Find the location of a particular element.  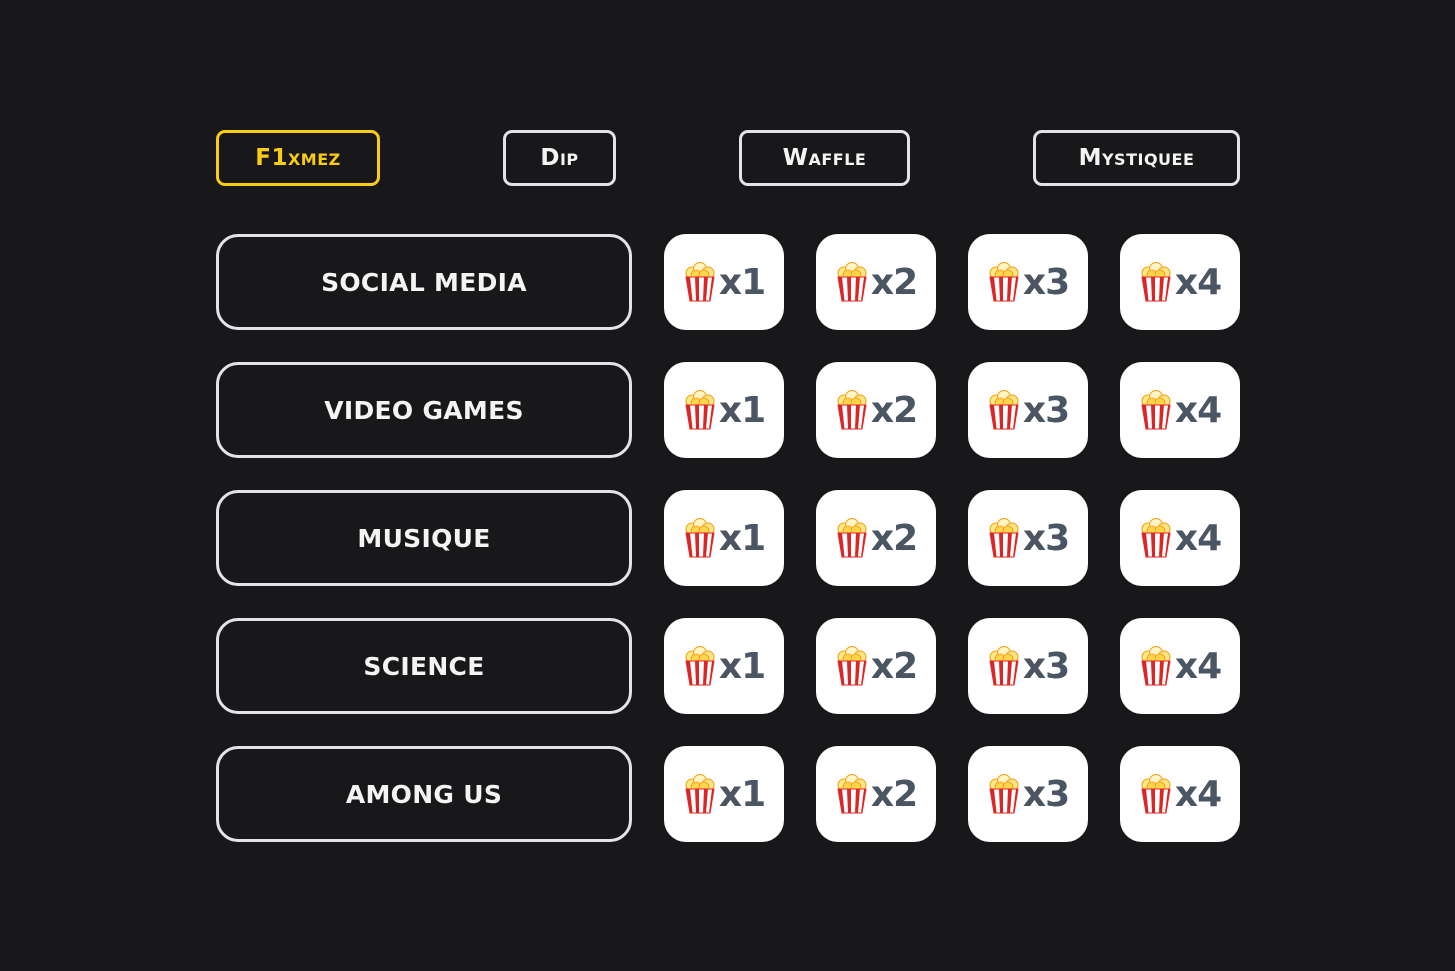

tile-science-x4: x4 is located at coordinates (1180, 666).